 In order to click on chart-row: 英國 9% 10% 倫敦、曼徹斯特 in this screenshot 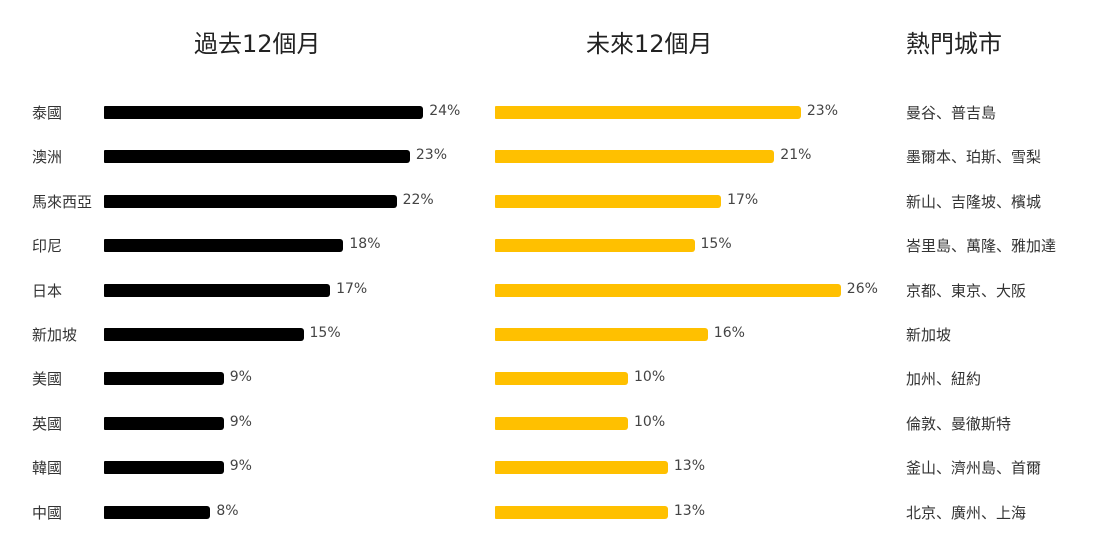, I will do `click(554, 424)`.